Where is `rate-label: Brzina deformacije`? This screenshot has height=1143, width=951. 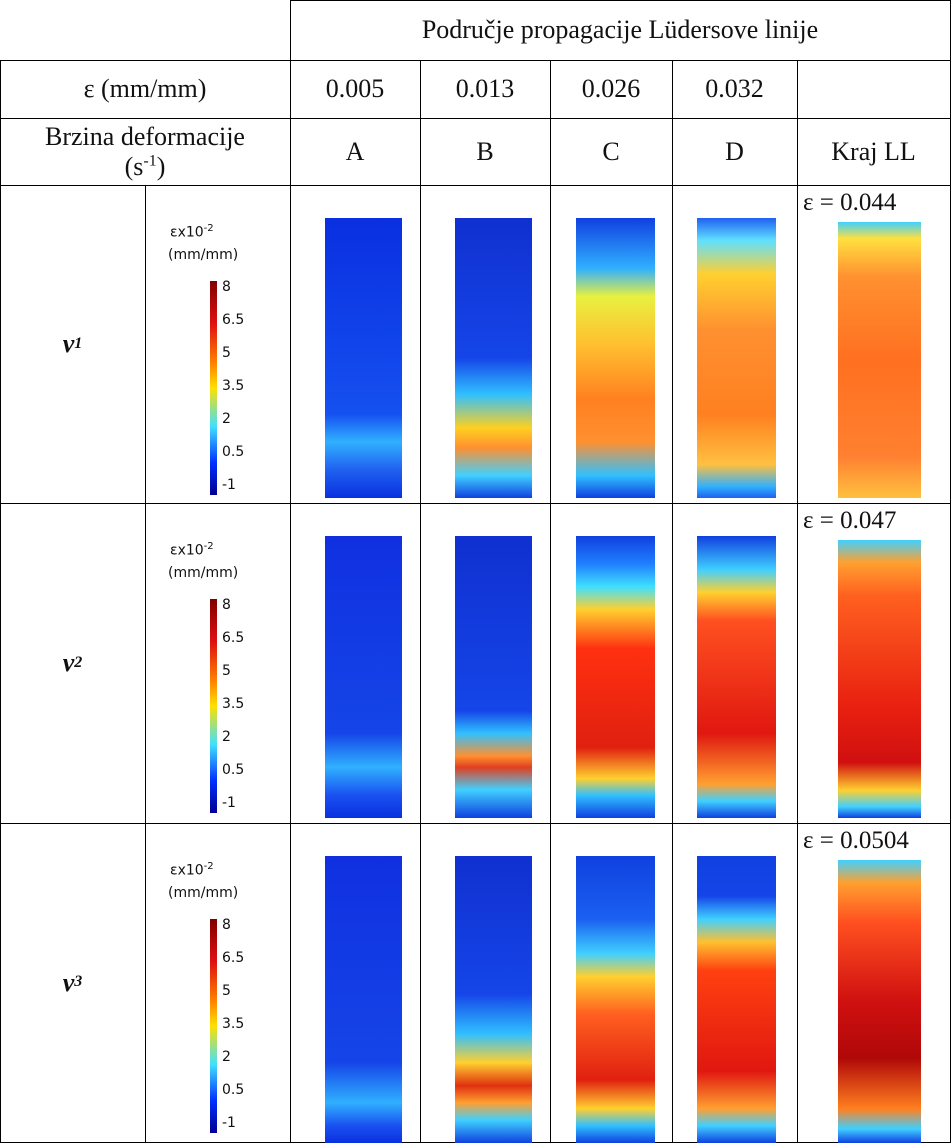
rate-label: Brzina deformacije is located at coordinates (145, 136).